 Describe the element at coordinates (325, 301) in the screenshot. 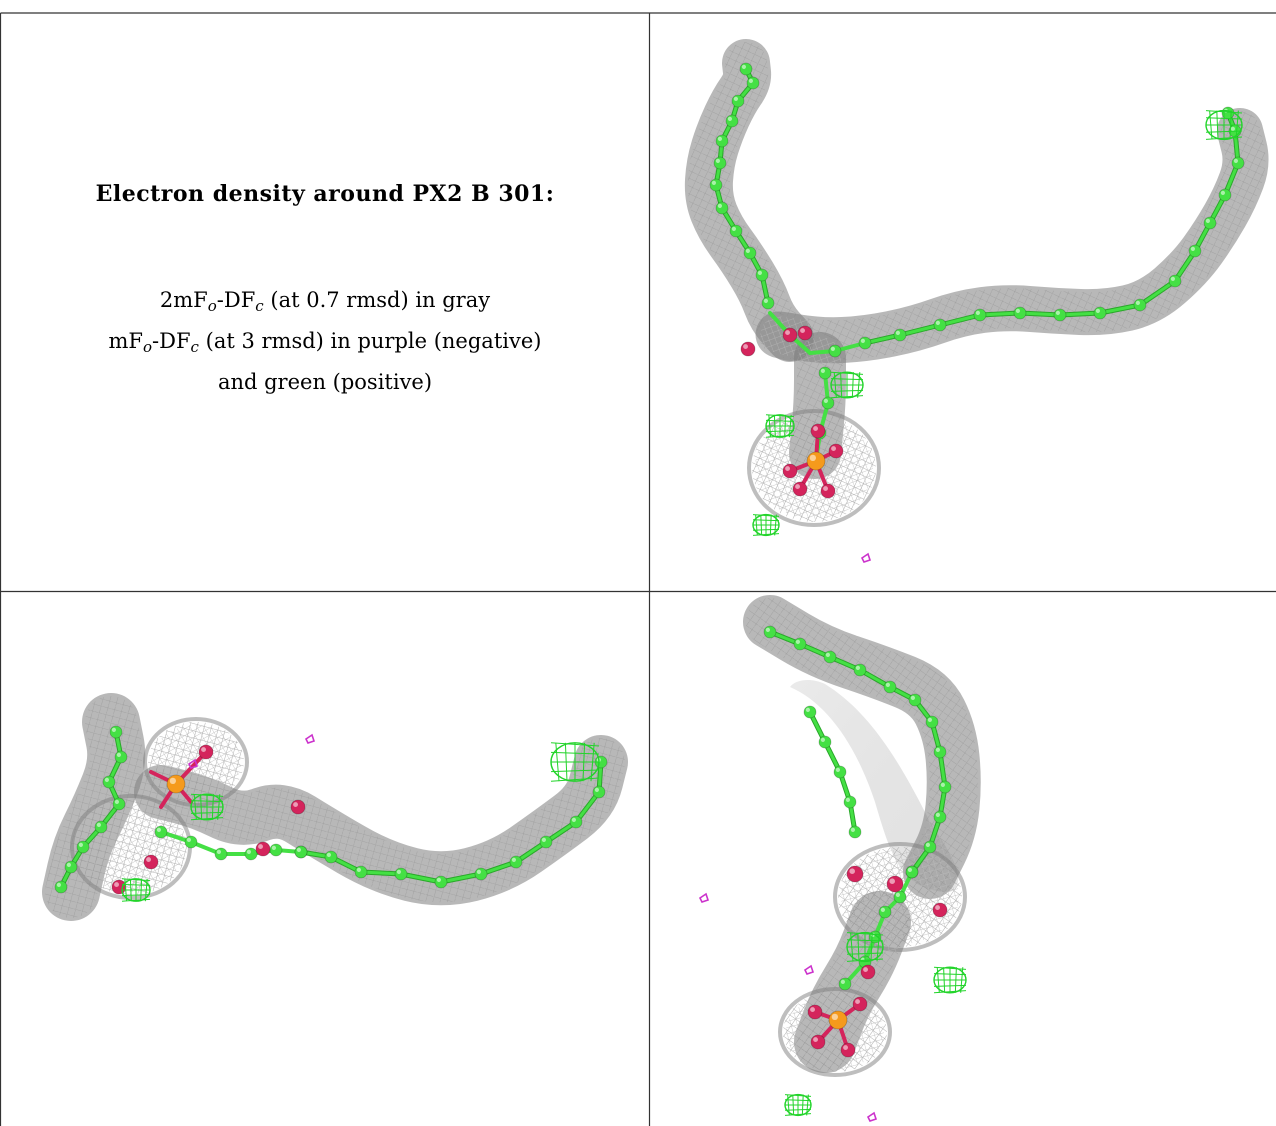

I see `caption-line-2fo-fc: 2mFo-DFc (at 0.7 rmsd) in gray` at that location.